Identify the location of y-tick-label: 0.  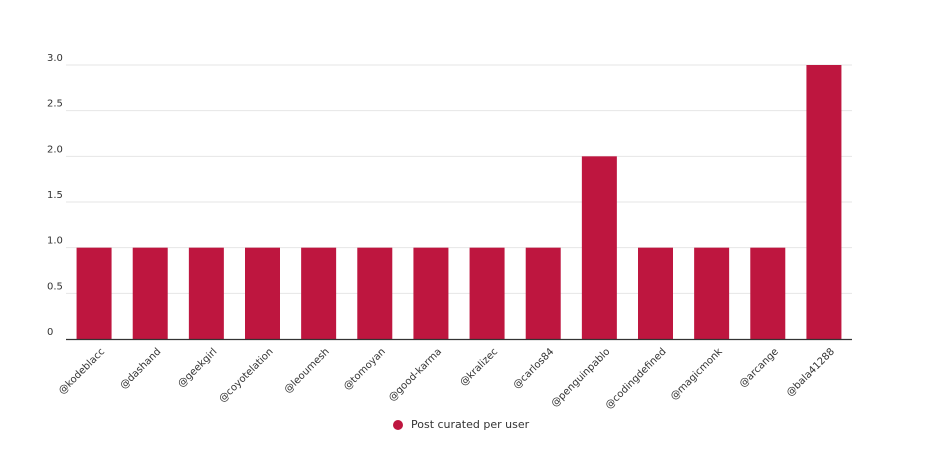
(50, 332).